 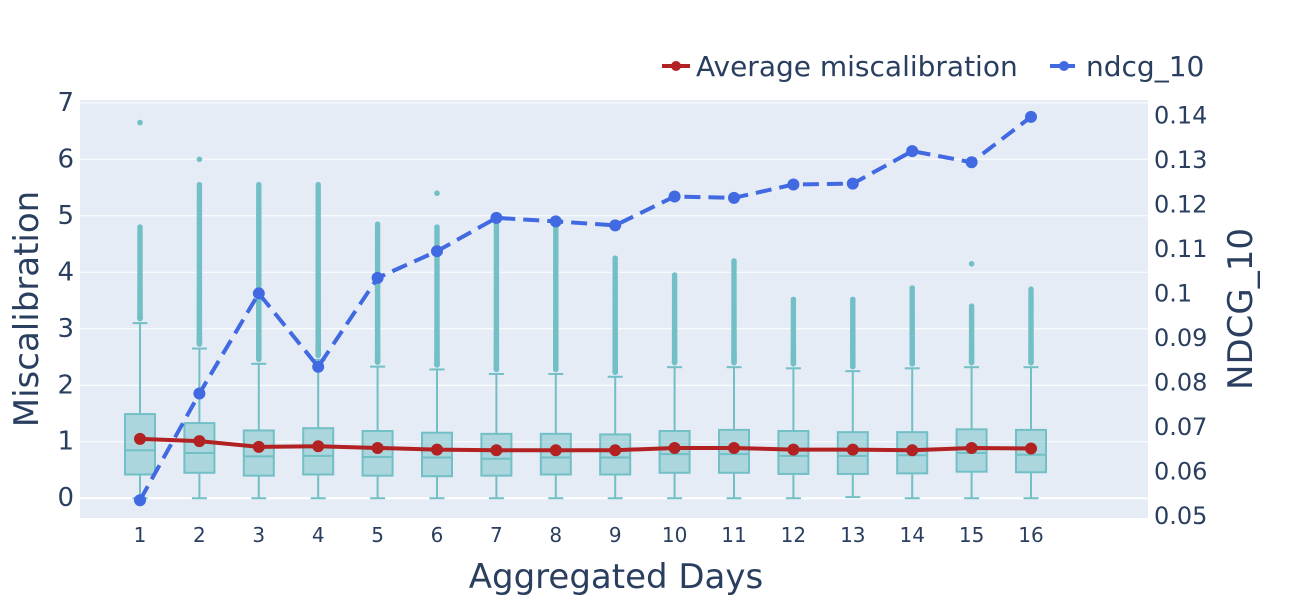 I want to click on y2-tick-label-0-12: 0.12, so click(x=1180, y=205).